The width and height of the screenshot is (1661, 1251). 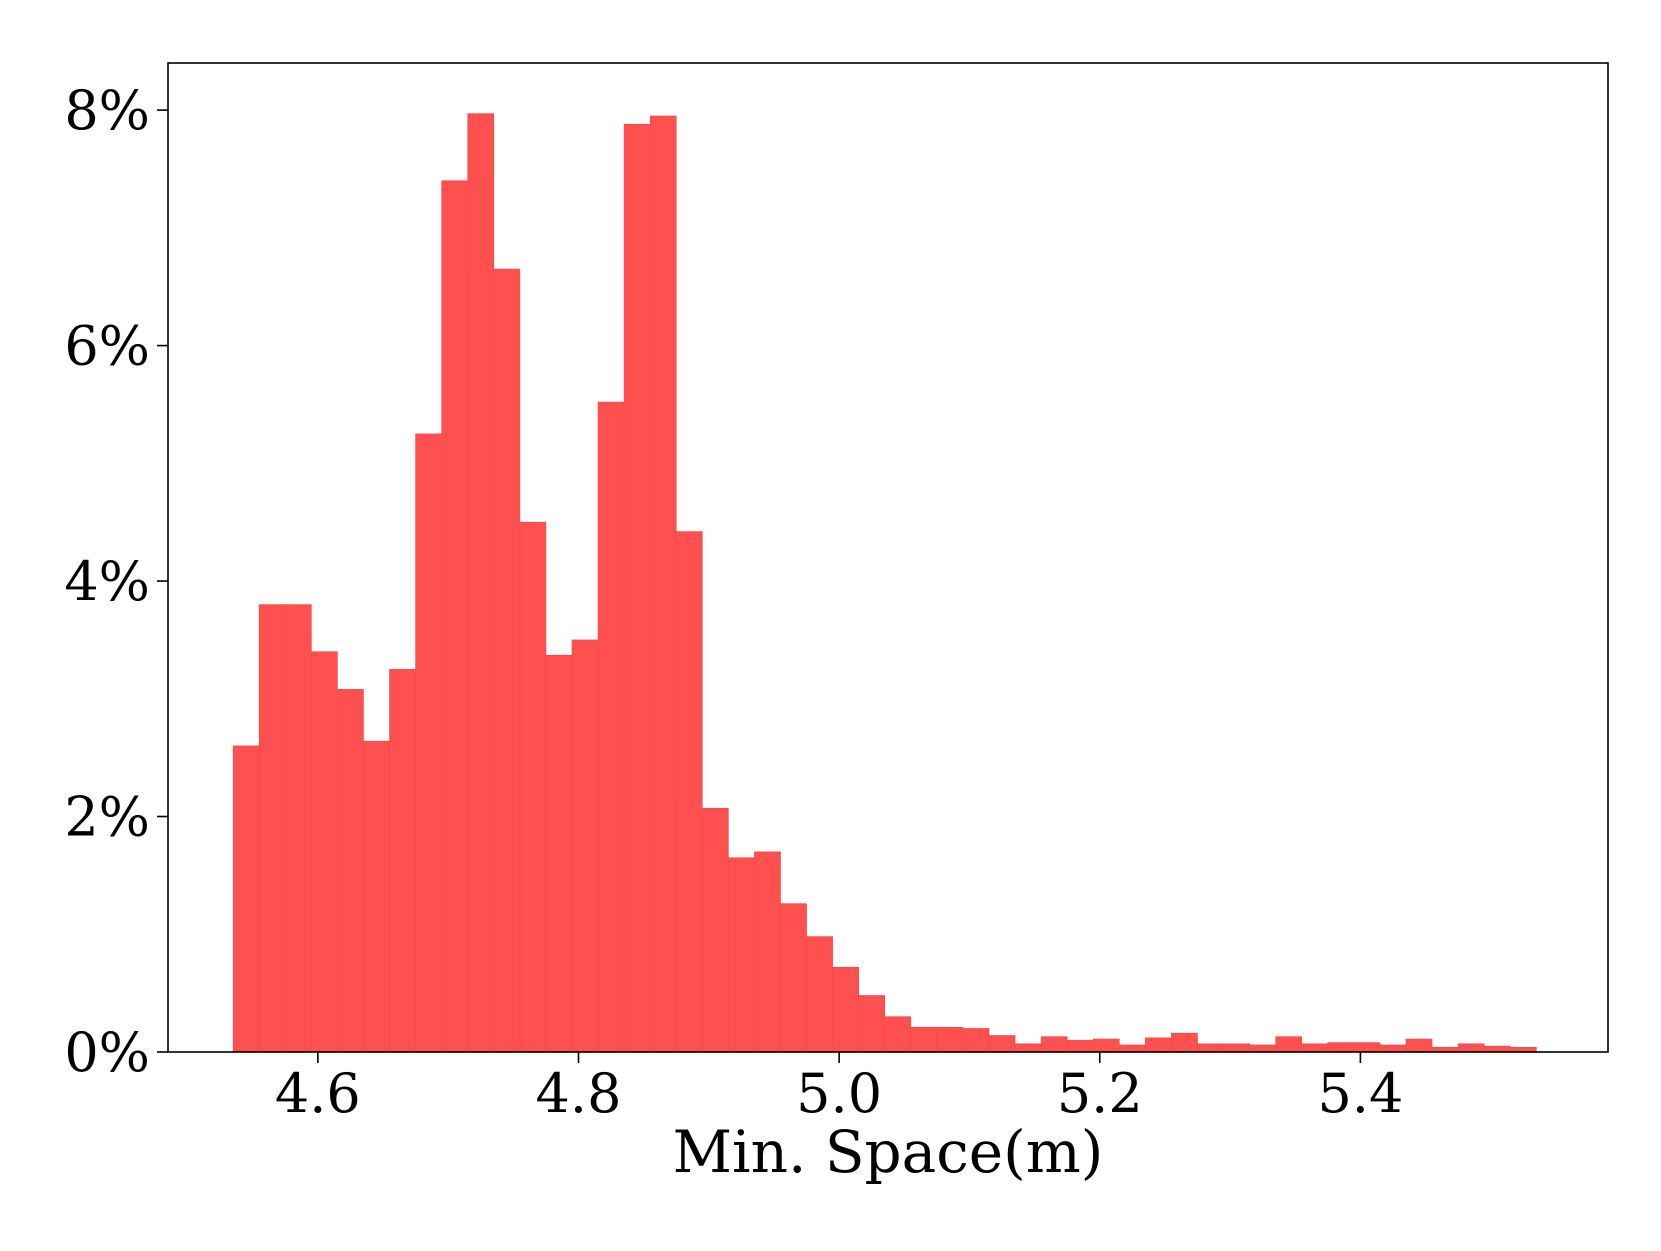 I want to click on y-axis-ticks: 0% 2% 4% 6% 8%, so click(x=116, y=581).